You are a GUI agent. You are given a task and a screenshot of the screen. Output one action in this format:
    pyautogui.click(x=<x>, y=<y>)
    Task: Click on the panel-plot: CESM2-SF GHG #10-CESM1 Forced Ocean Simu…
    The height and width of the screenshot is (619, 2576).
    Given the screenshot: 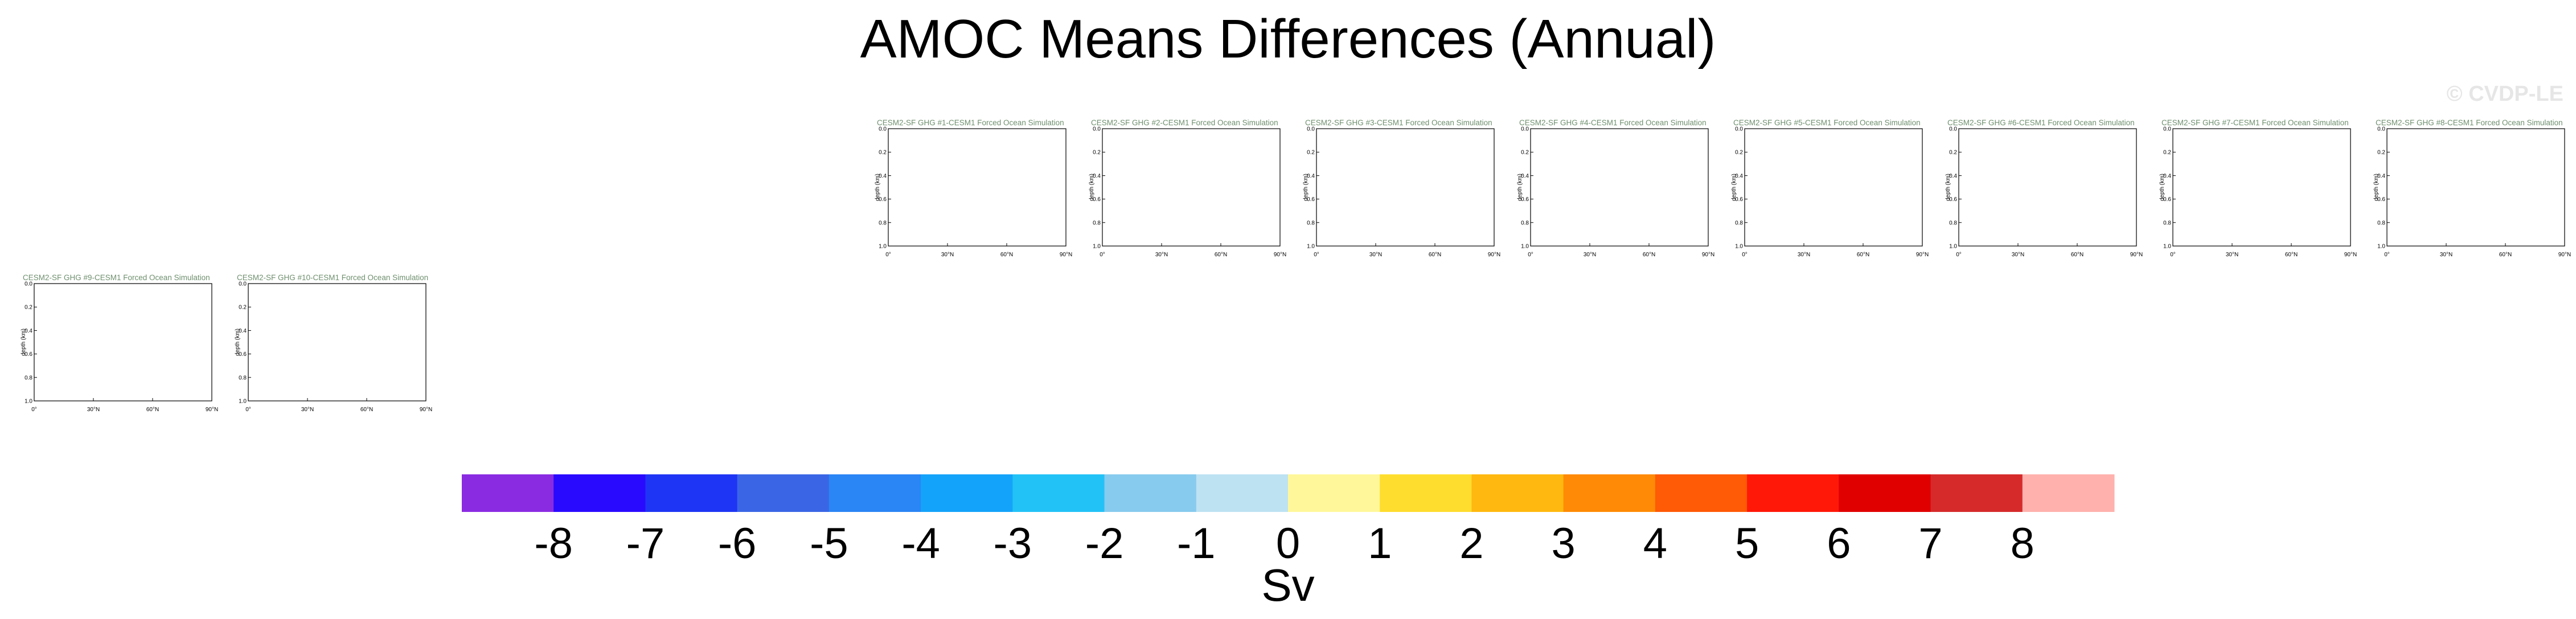 What is the action you would take?
    pyautogui.click(x=333, y=343)
    